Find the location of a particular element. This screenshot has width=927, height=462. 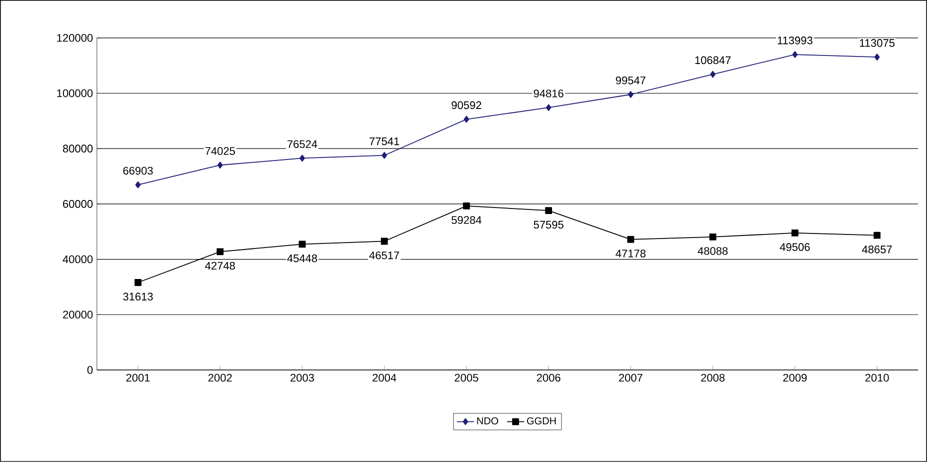

x-tick-label: 2001 is located at coordinates (138, 378).